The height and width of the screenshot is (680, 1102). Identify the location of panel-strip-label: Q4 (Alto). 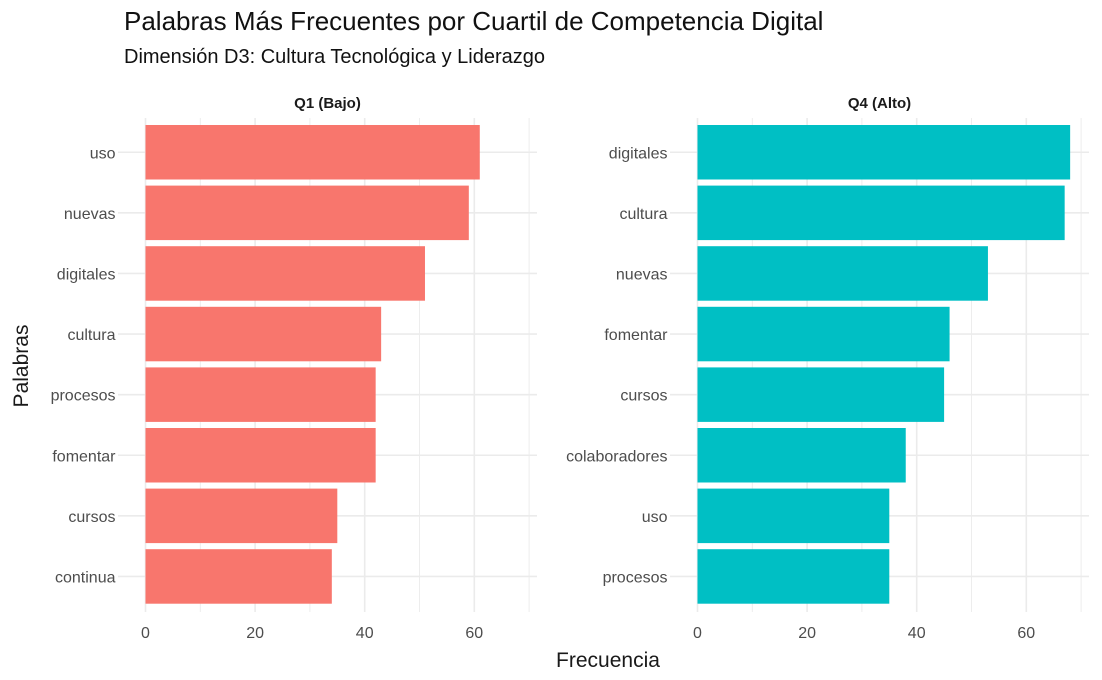
(879, 103).